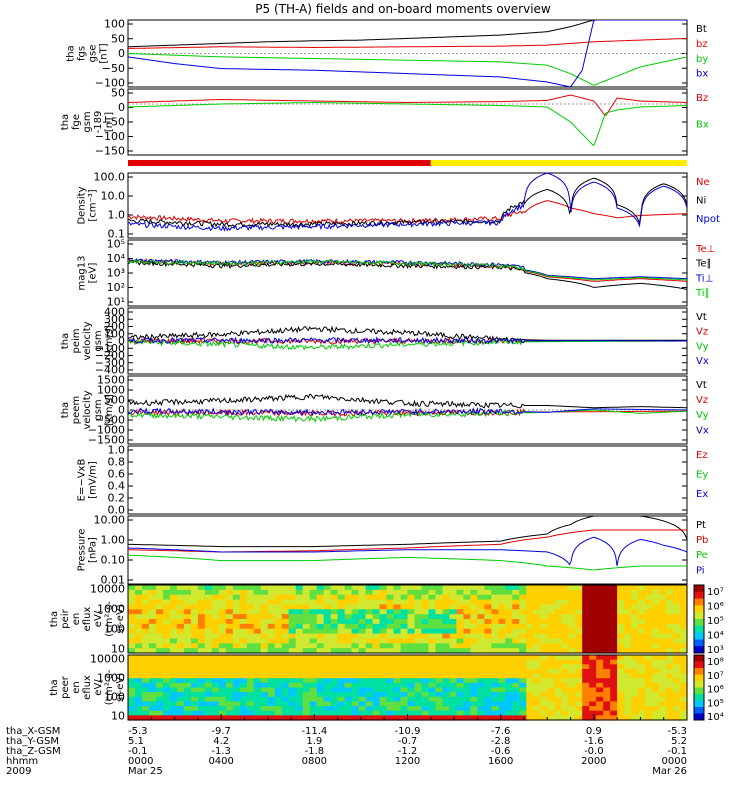 Image resolution: width=750 pixels, height=804 pixels. What do you see at coordinates (408, 751) in the screenshot?
I see `xaxis-value: -1.2` at bounding box center [408, 751].